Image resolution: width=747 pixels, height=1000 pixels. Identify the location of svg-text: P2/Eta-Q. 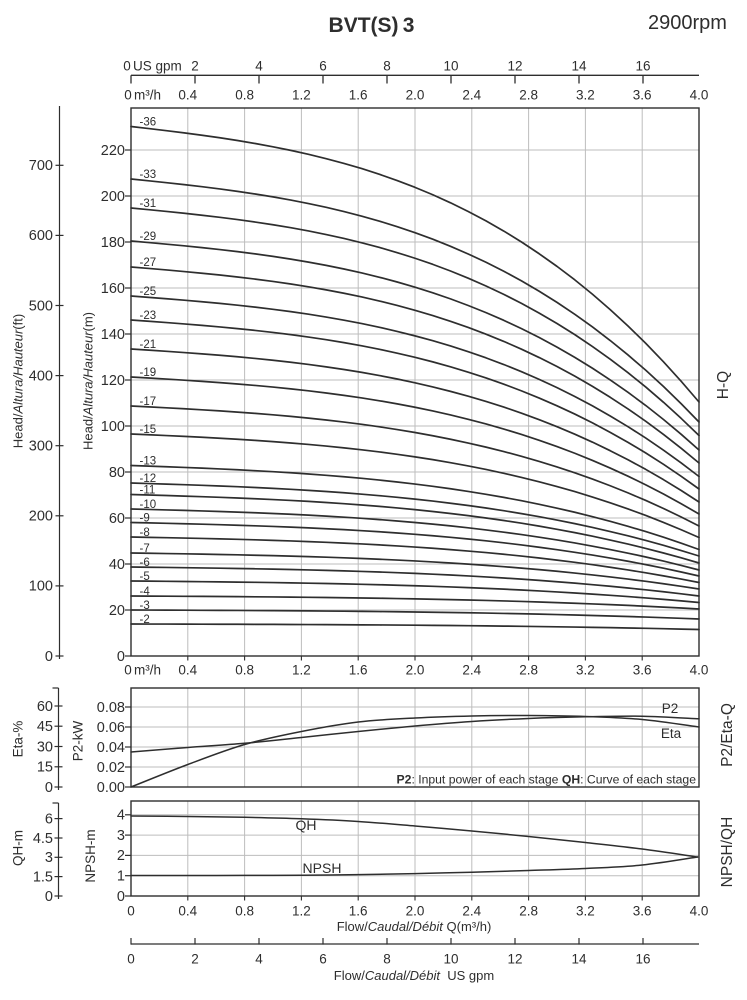
(727, 735).